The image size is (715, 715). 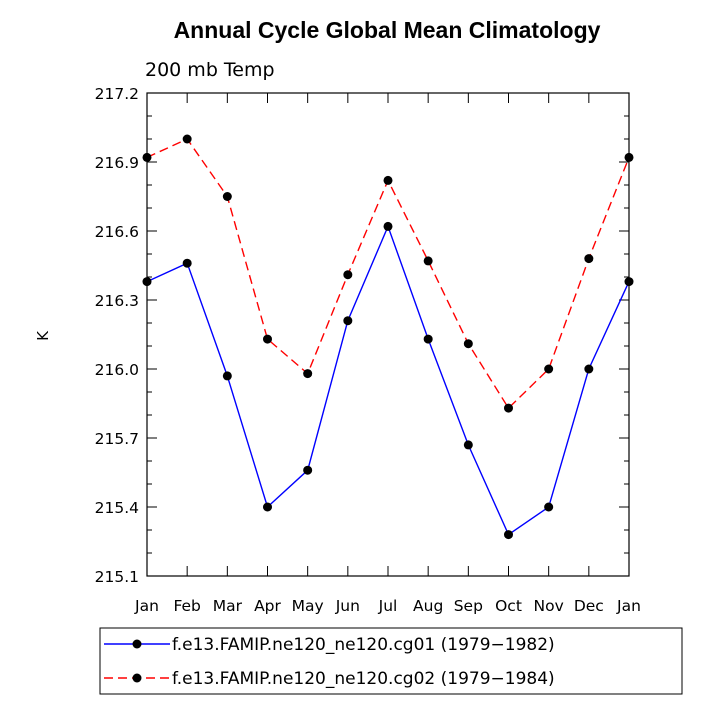 What do you see at coordinates (308, 606) in the screenshot?
I see `x-tick-label: May` at bounding box center [308, 606].